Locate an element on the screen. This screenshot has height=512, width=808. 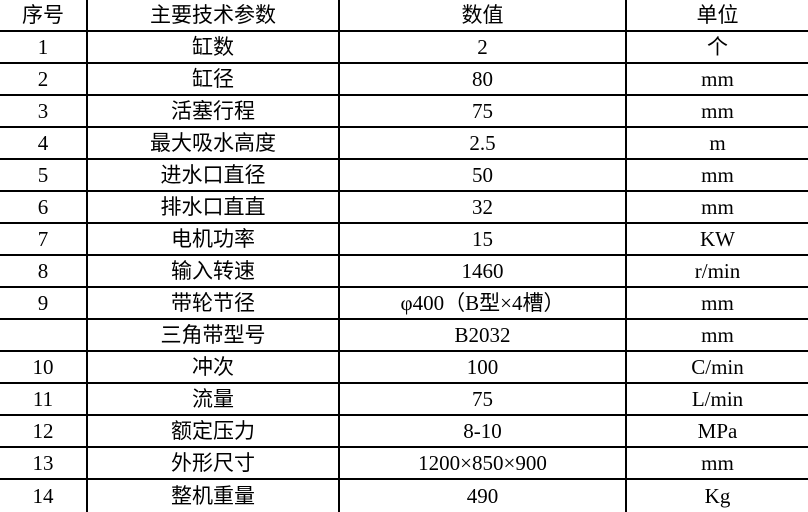
table-row: 5 进水口直径 50 mm is located at coordinates (404, 176).